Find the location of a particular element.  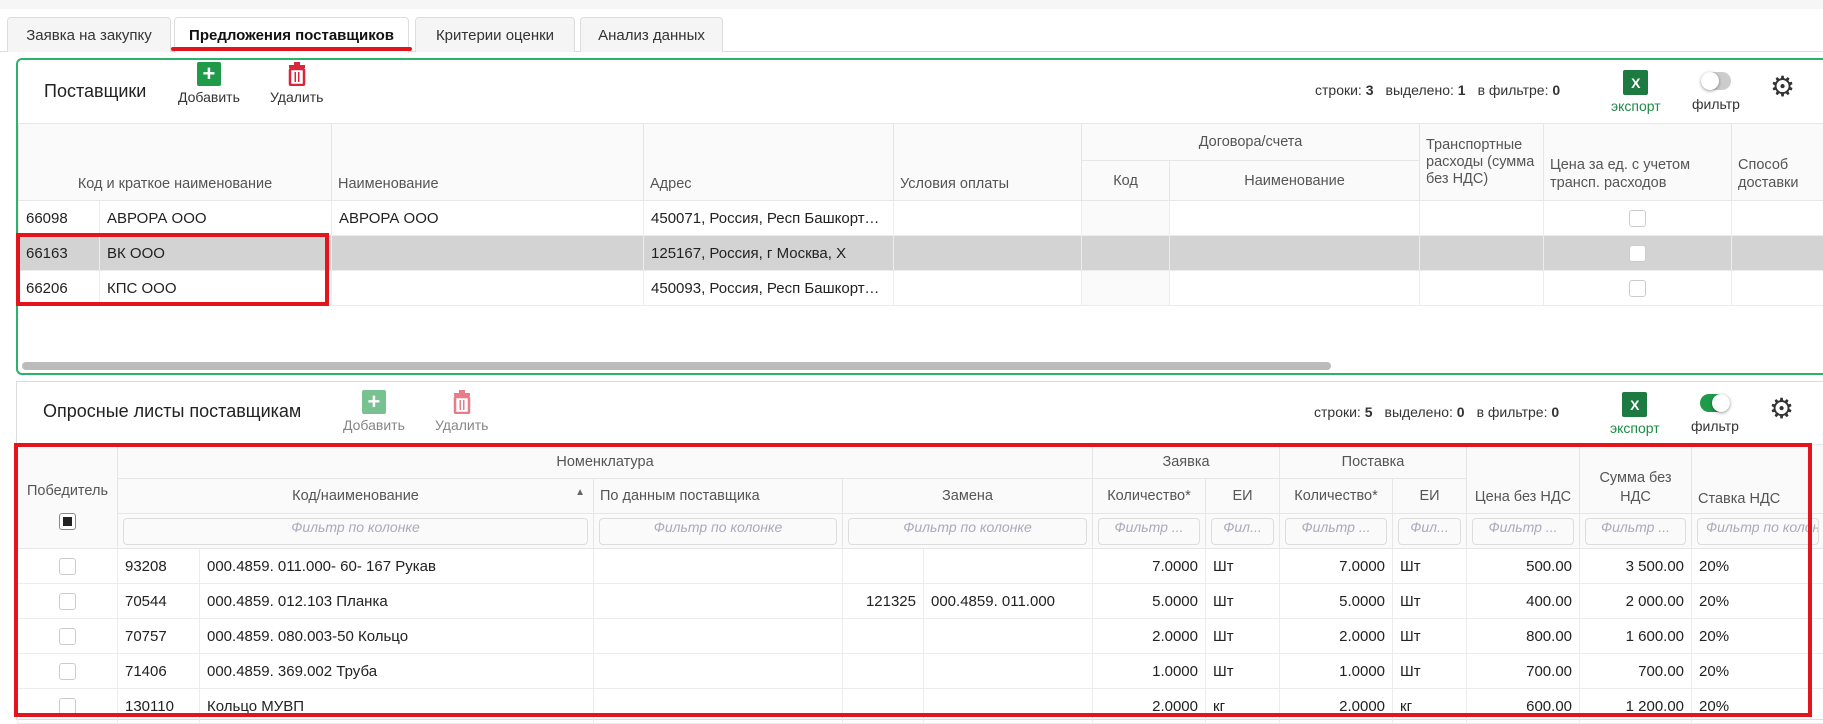

delete-questionnaire-button: Удалить is located at coordinates (461, 411).